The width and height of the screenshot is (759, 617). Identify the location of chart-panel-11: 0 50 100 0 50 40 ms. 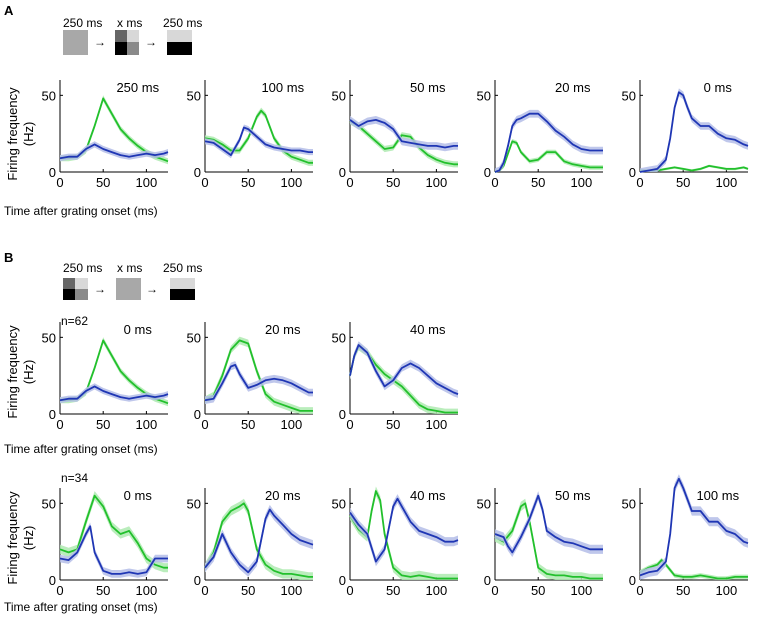
(395, 542).